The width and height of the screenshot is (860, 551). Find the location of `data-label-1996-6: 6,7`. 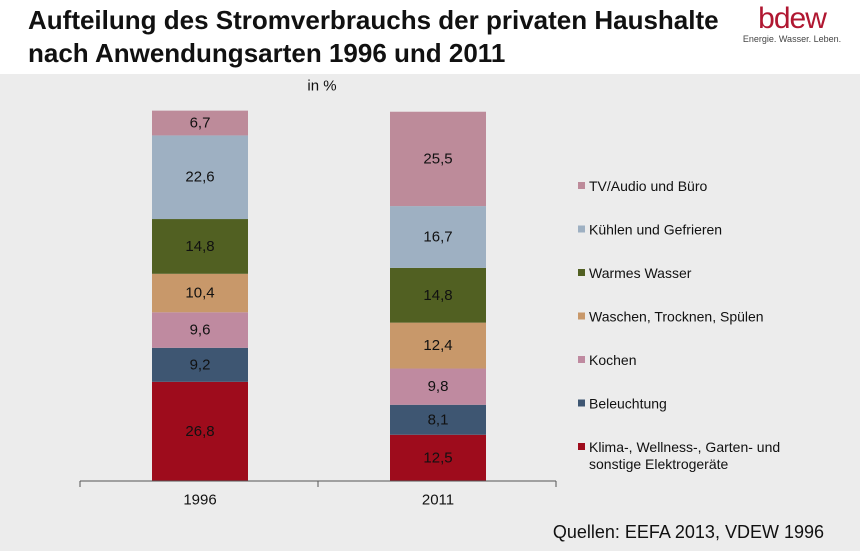

data-label-1996-6: 6,7 is located at coordinates (200, 123).